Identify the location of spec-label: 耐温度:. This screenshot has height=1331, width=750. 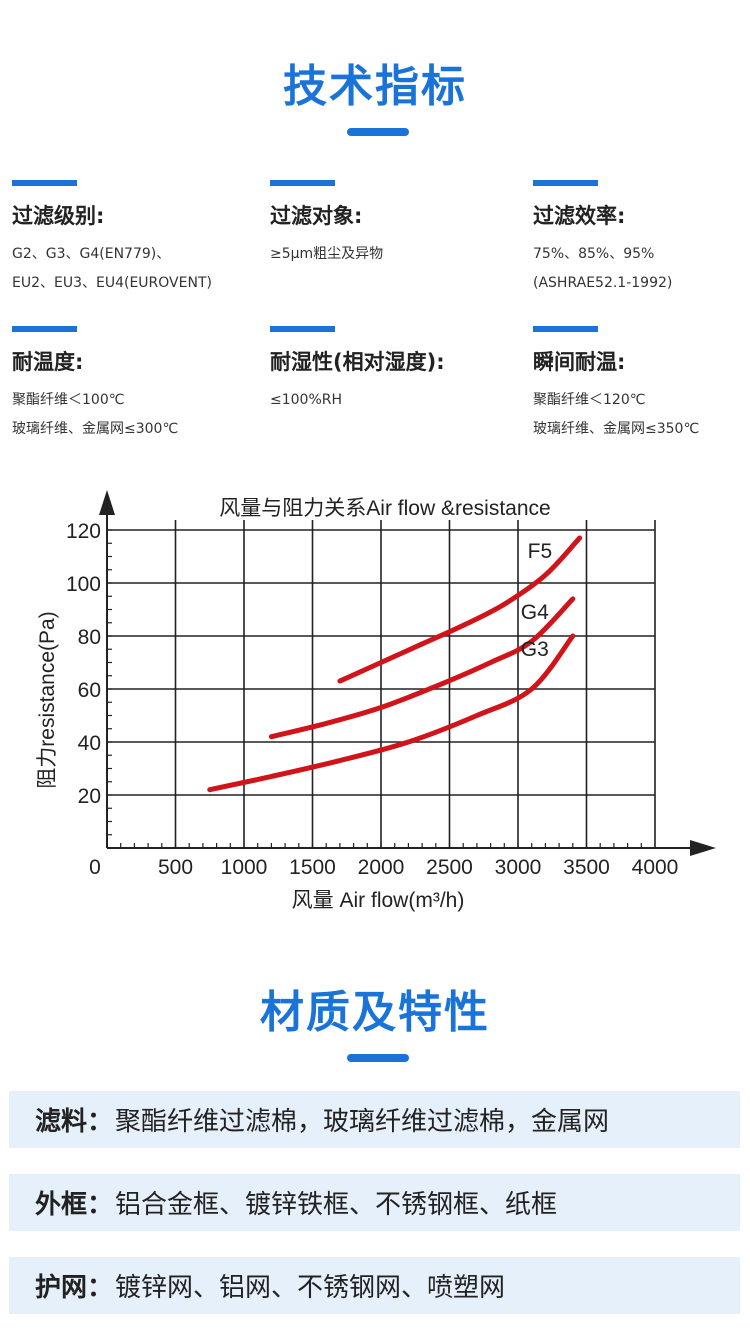
(48, 362).